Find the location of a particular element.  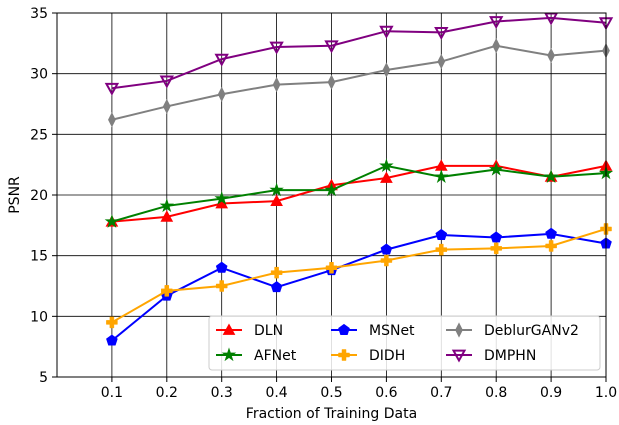

series-dln is located at coordinates (359, 193).